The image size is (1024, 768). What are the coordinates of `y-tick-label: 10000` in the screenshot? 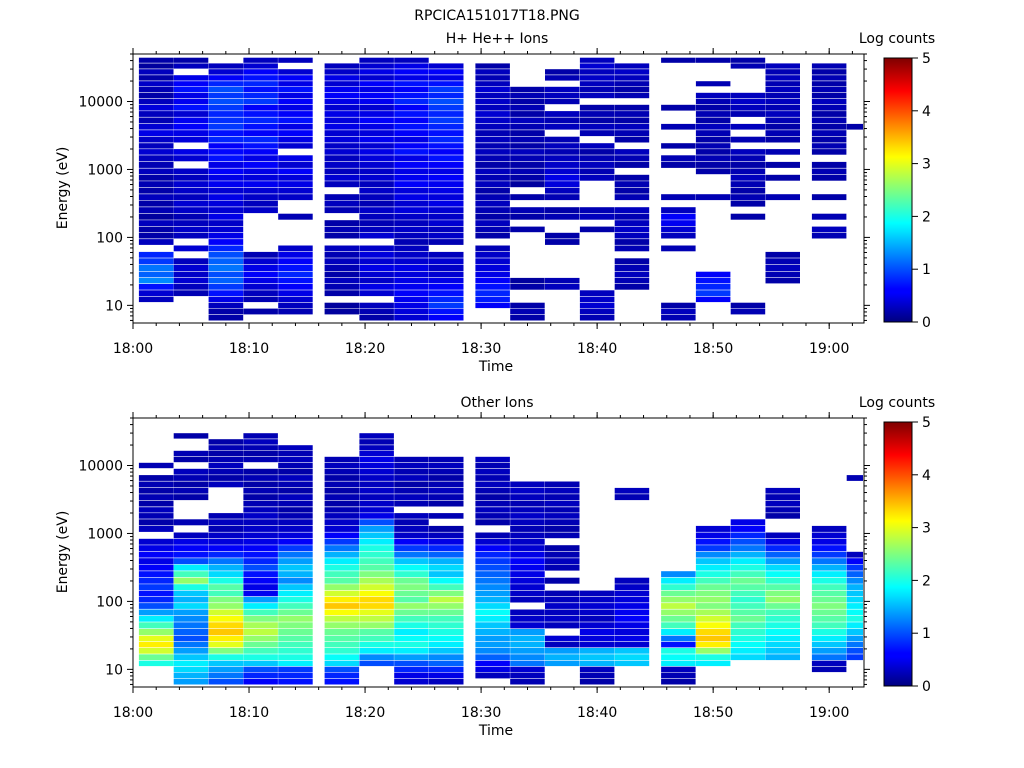 It's located at (100, 102).